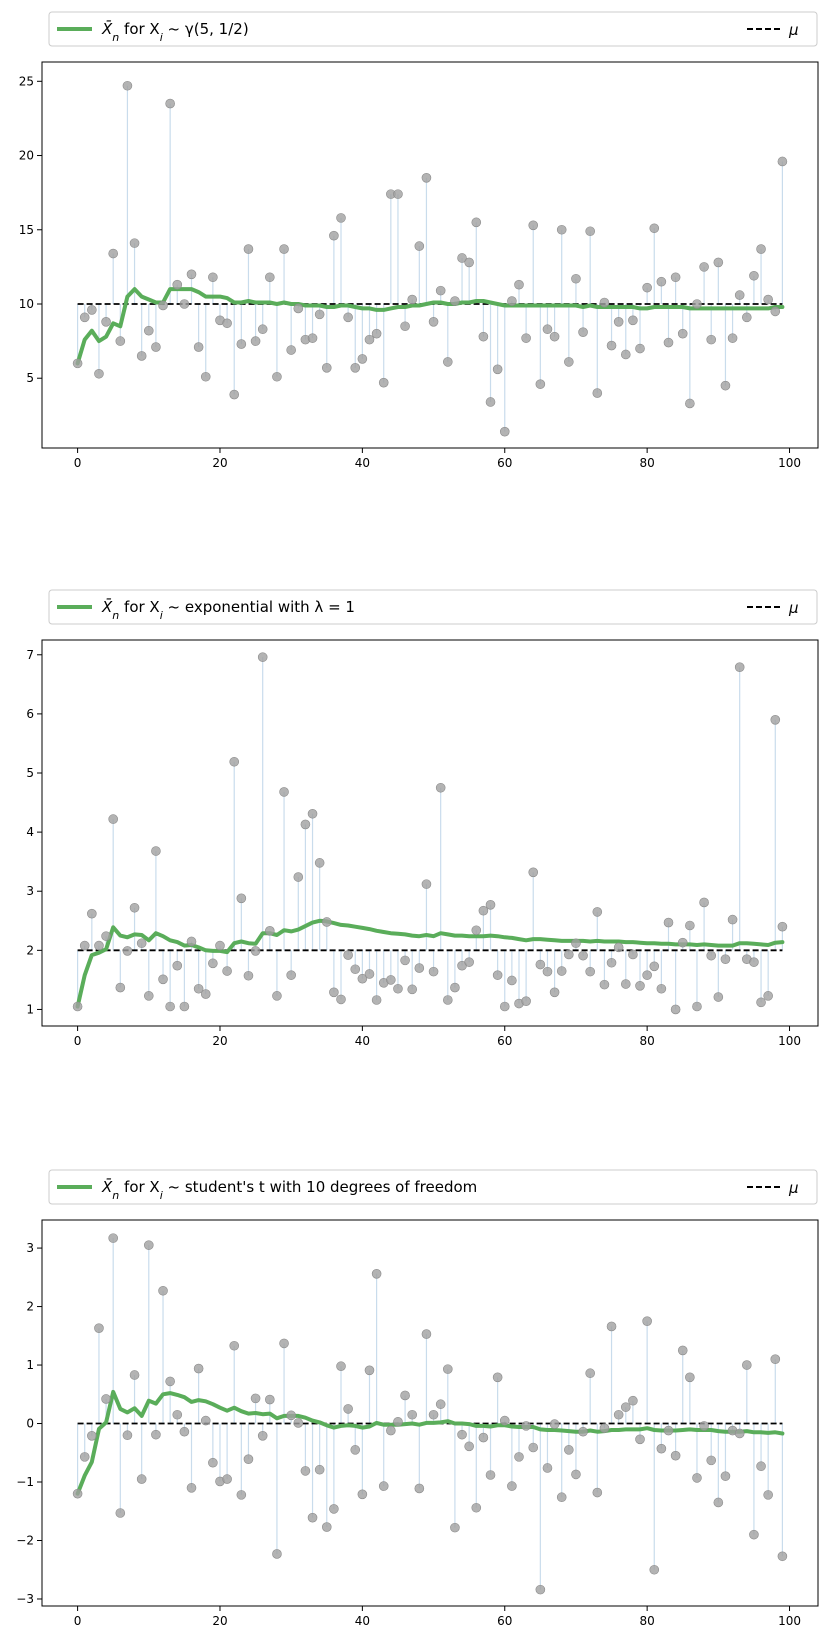 The height and width of the screenshot is (1635, 825). What do you see at coordinates (30, 1307) in the screenshot?
I see `y-tick-label: 2` at bounding box center [30, 1307].